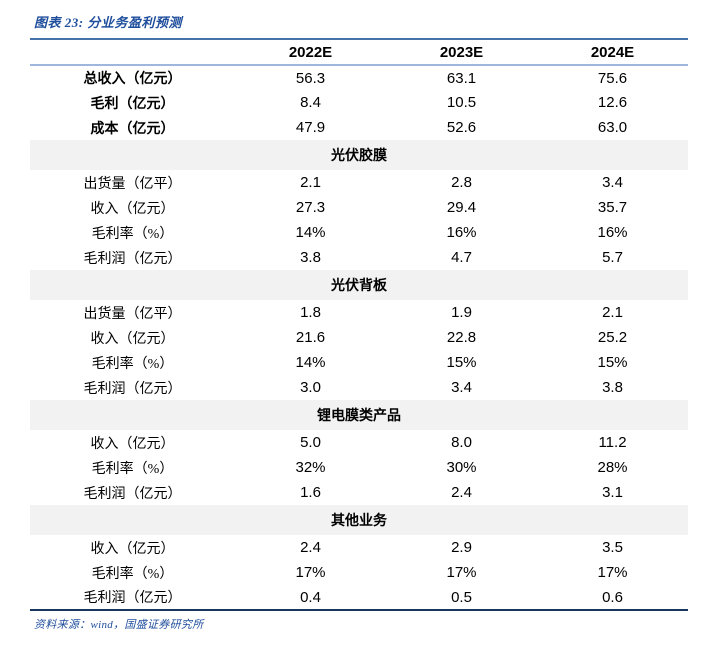  Describe the element at coordinates (461, 337) in the screenshot. I see `cell-value: 22.8` at that location.